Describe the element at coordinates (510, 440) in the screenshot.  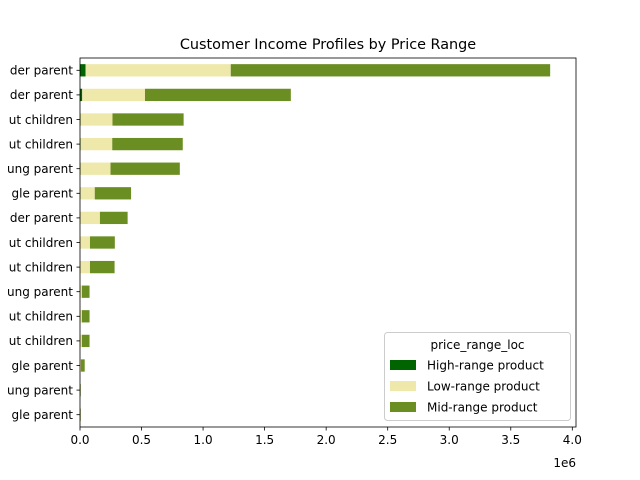
I see `x-tick-label: 3.5` at that location.